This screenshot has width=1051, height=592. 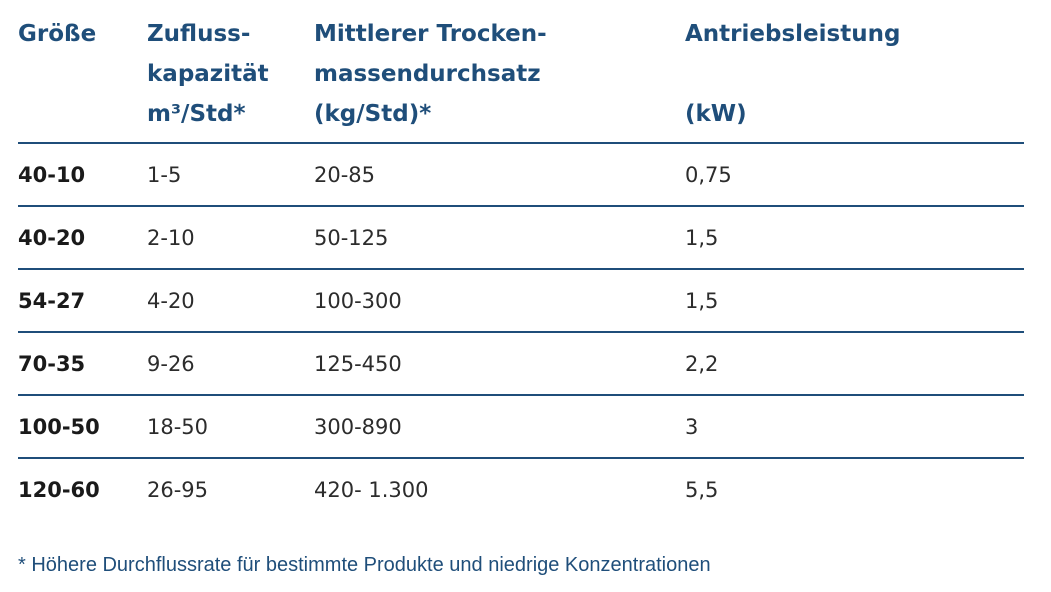 I want to click on header-throughput-line2: massendurchsatz, so click(x=427, y=74).